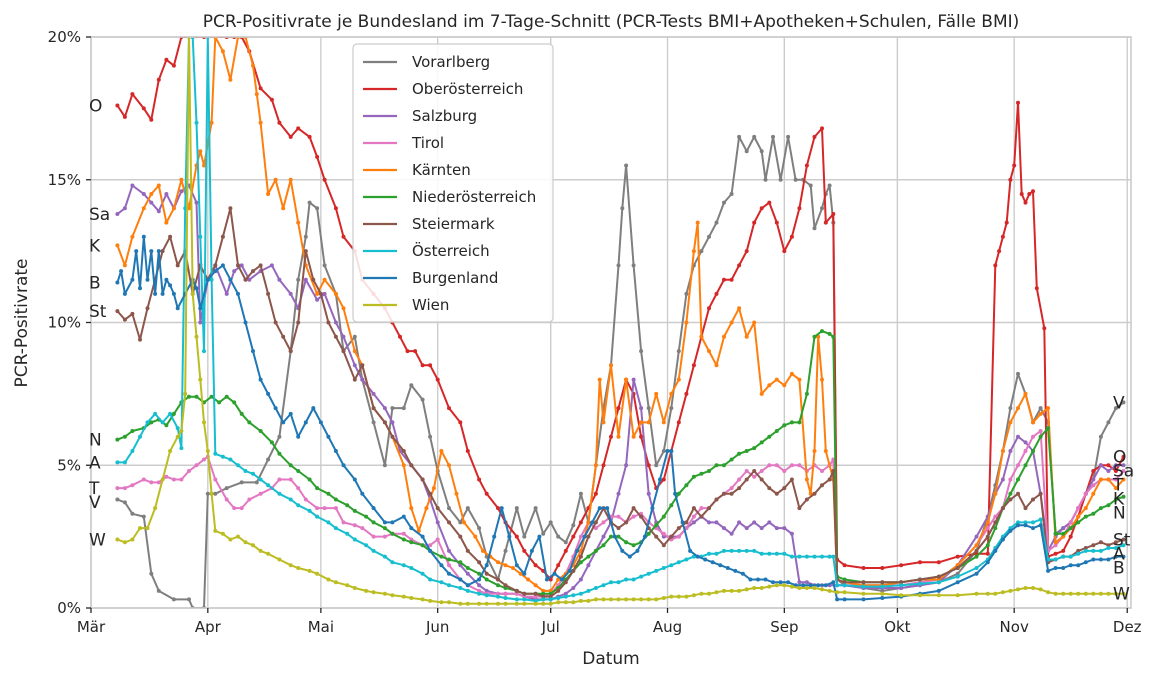 This screenshot has height=679, width=1154. I want to click on legend-item: Wien, so click(406, 305).